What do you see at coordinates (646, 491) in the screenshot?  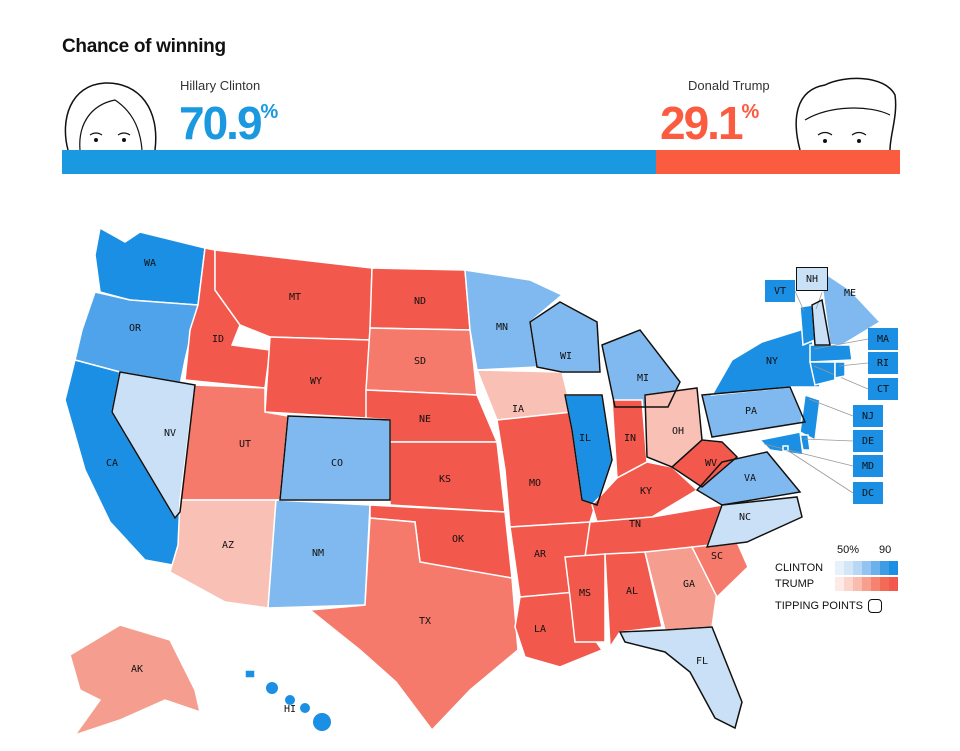 I see `state-label: KY` at bounding box center [646, 491].